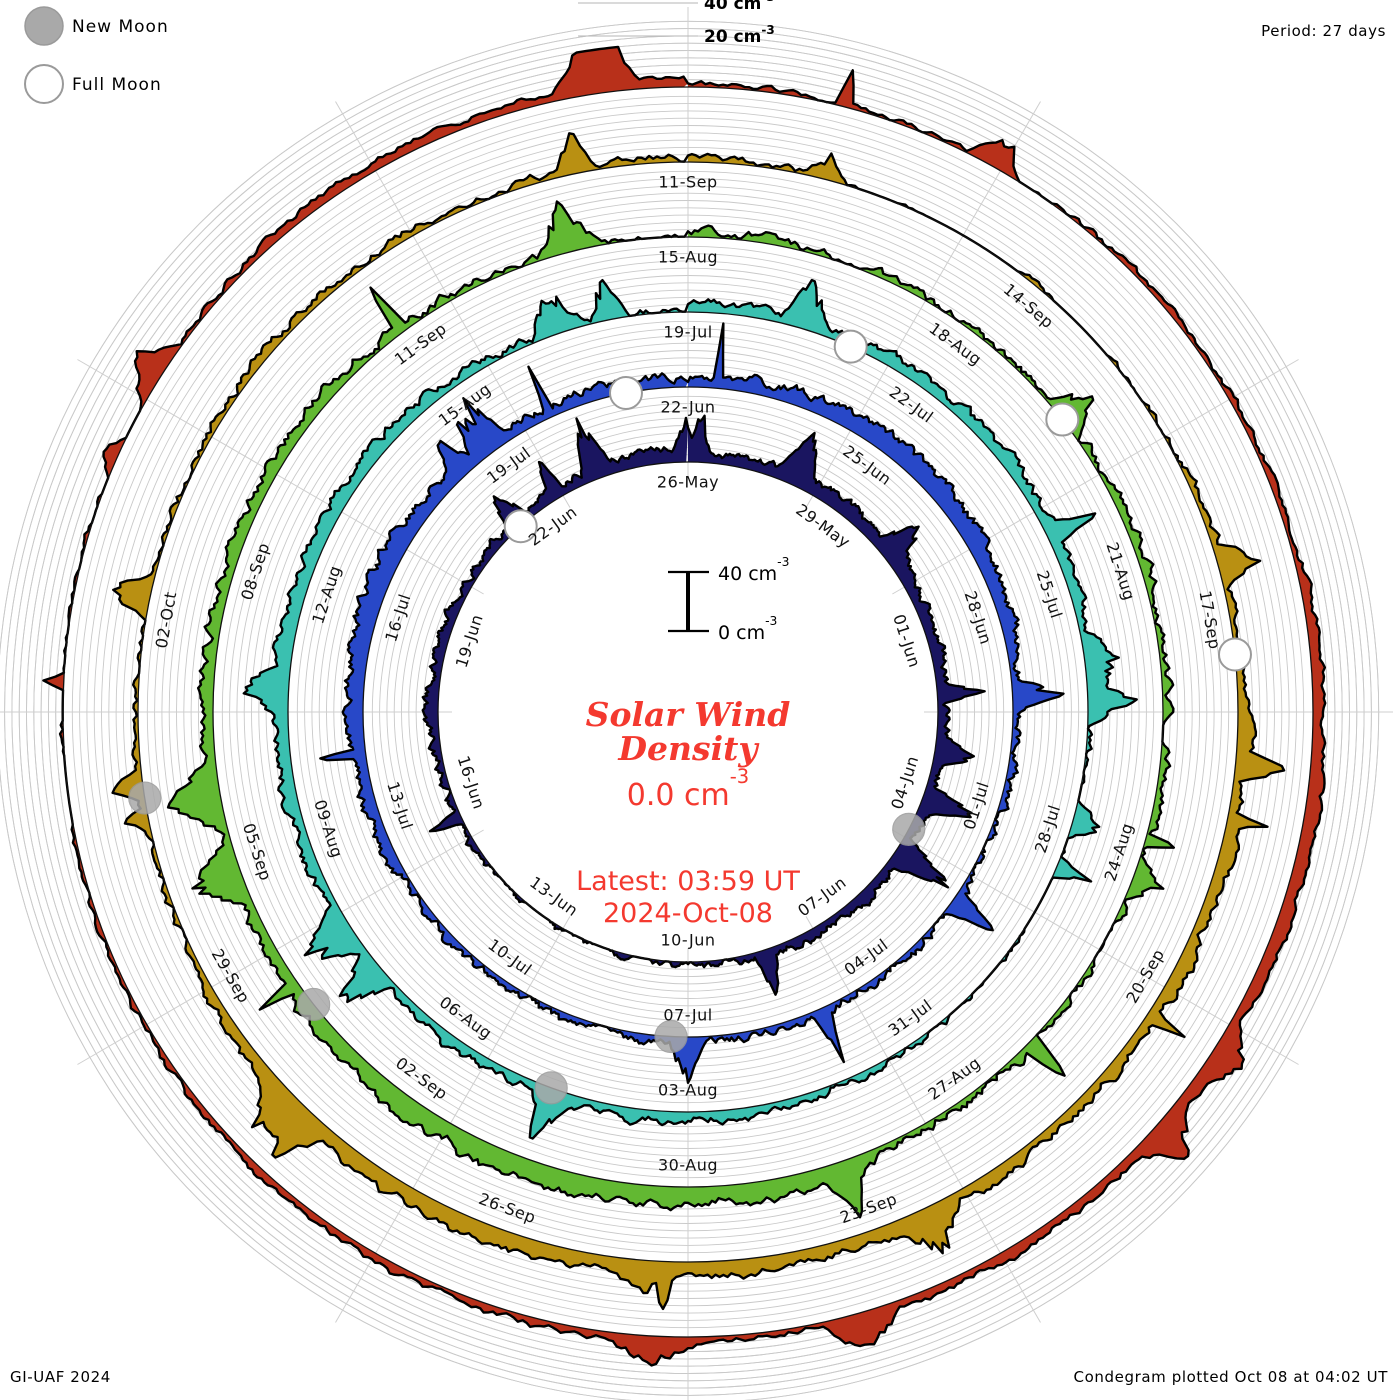 The width and height of the screenshot is (1400, 1400). I want to click on full-moon-icon, so click(44, 84).